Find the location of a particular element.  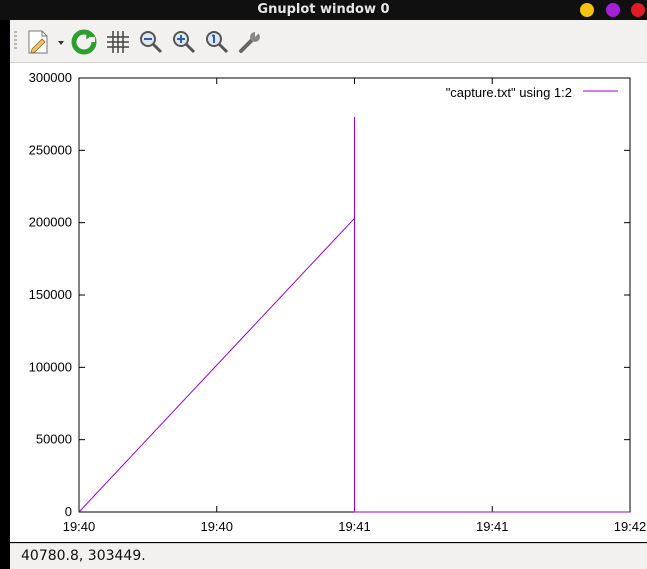

y-tick-label: 250000 is located at coordinates (50, 149).